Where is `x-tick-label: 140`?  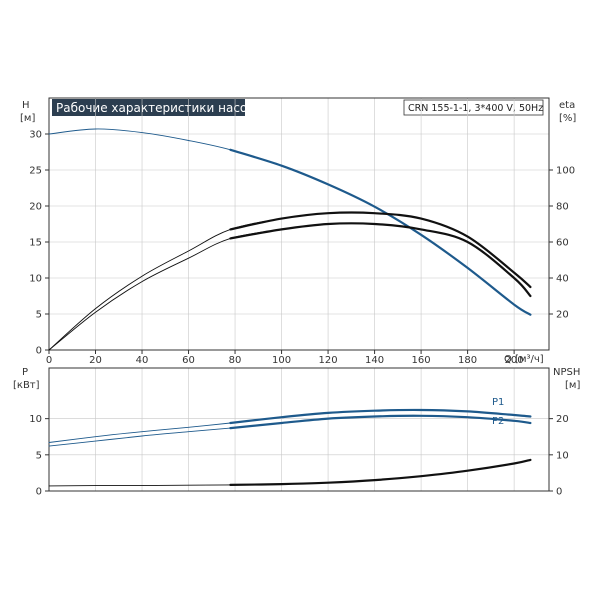 x-tick-label: 140 is located at coordinates (374, 360).